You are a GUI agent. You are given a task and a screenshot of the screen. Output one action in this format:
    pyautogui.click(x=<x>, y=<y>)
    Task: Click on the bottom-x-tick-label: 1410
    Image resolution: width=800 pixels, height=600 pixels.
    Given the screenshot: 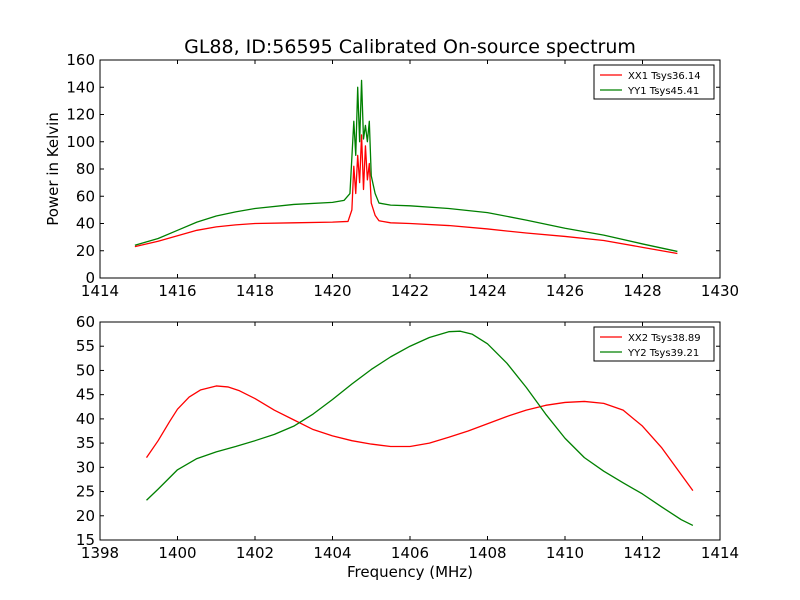 What is the action you would take?
    pyautogui.click(x=565, y=553)
    